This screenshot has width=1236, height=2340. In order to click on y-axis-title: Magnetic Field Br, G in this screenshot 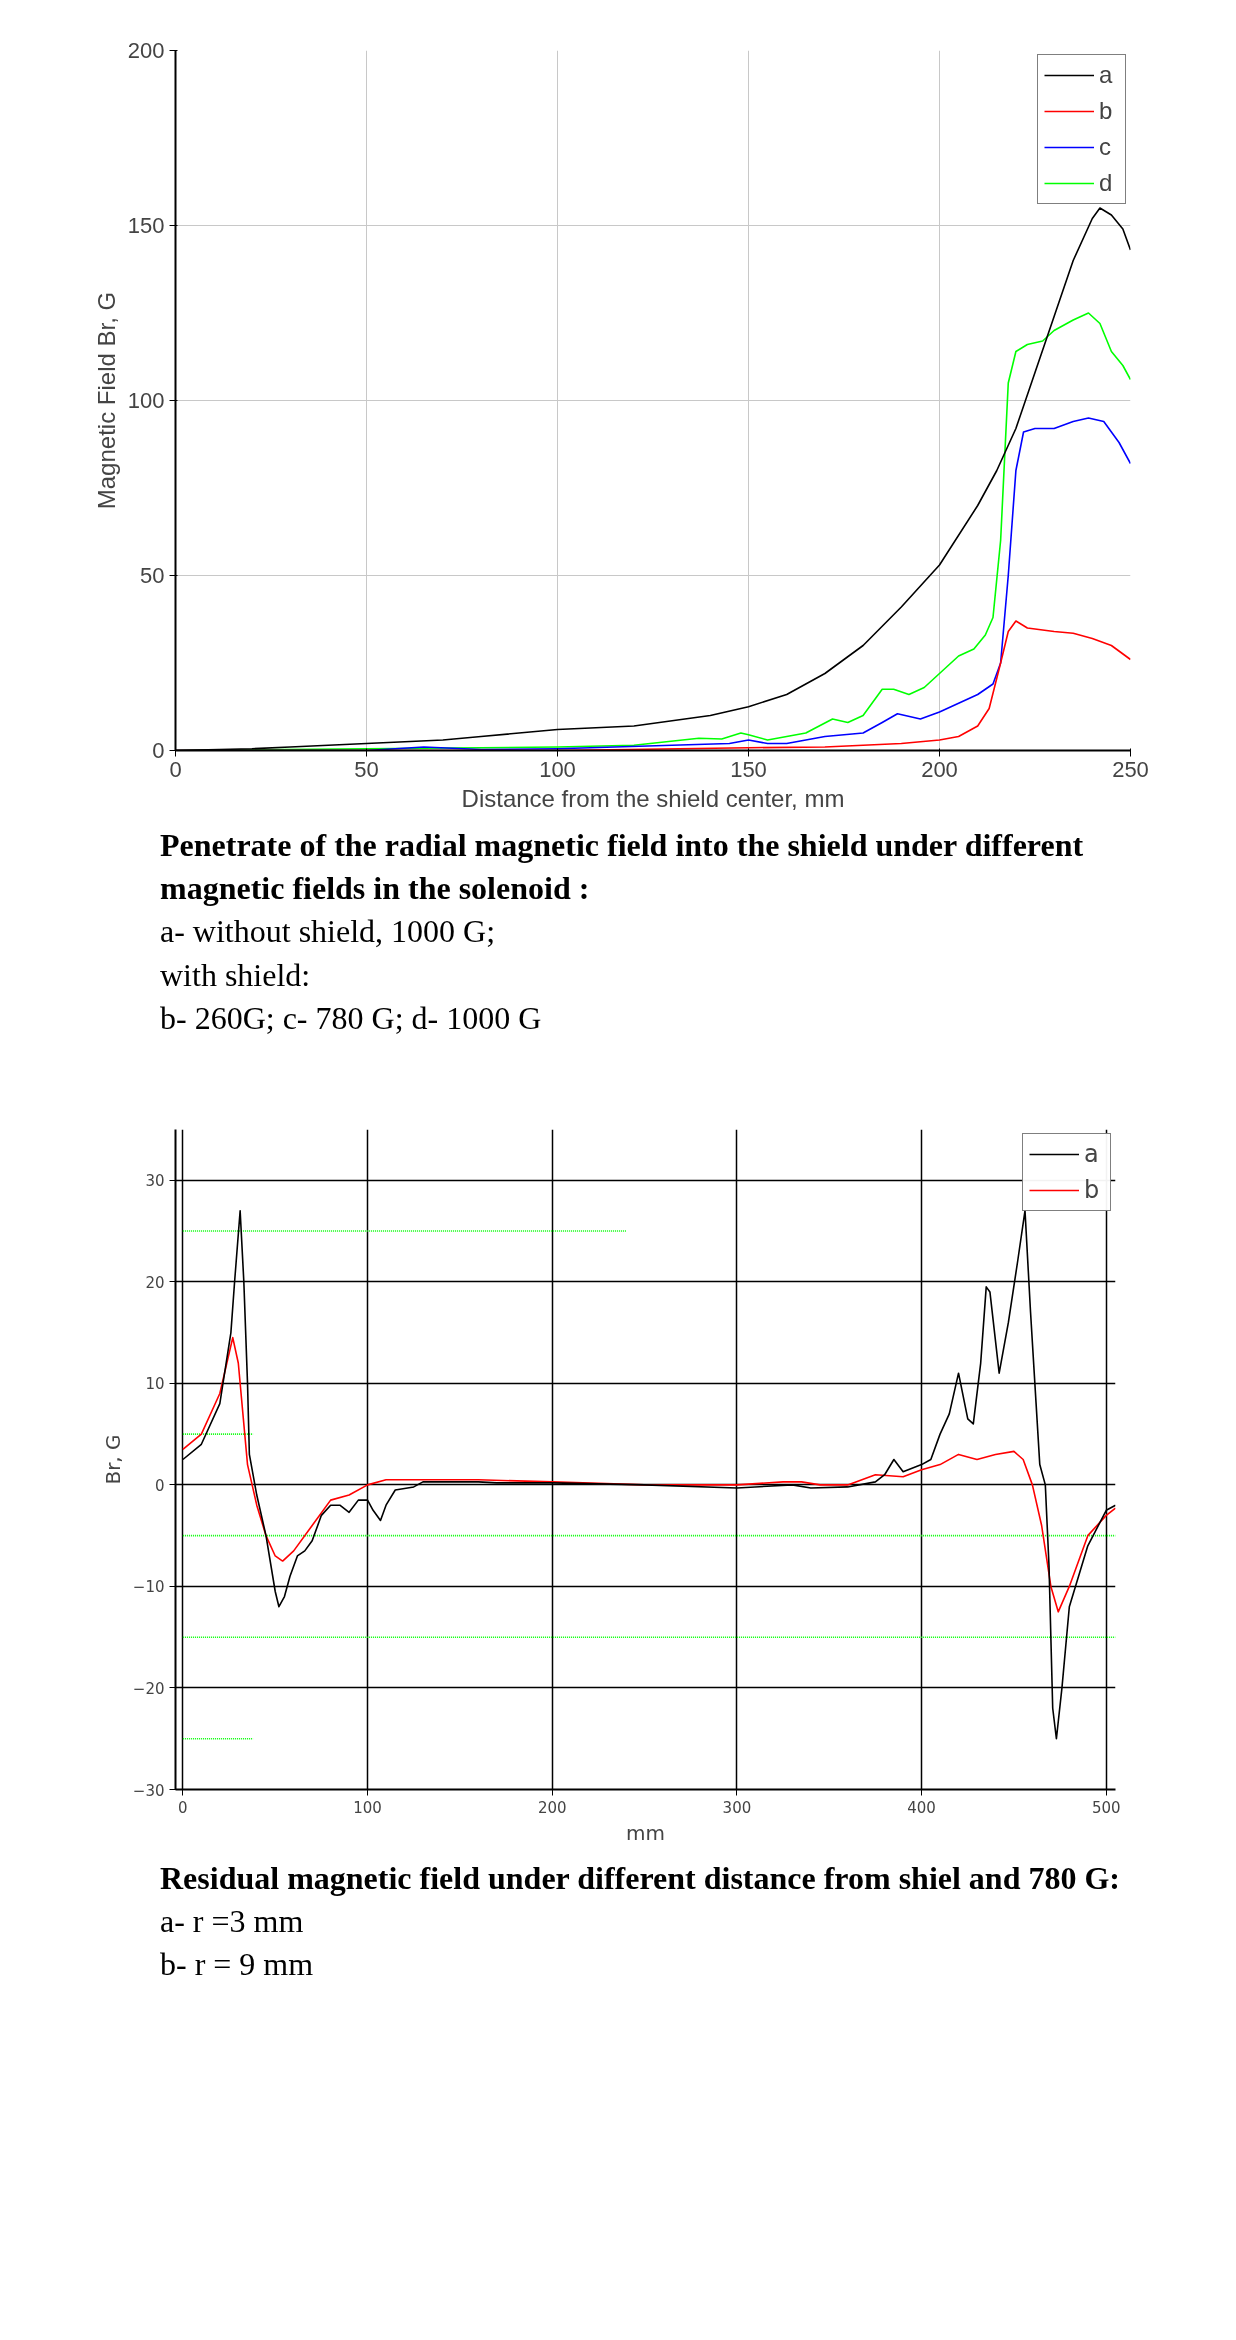, I will do `click(106, 400)`.